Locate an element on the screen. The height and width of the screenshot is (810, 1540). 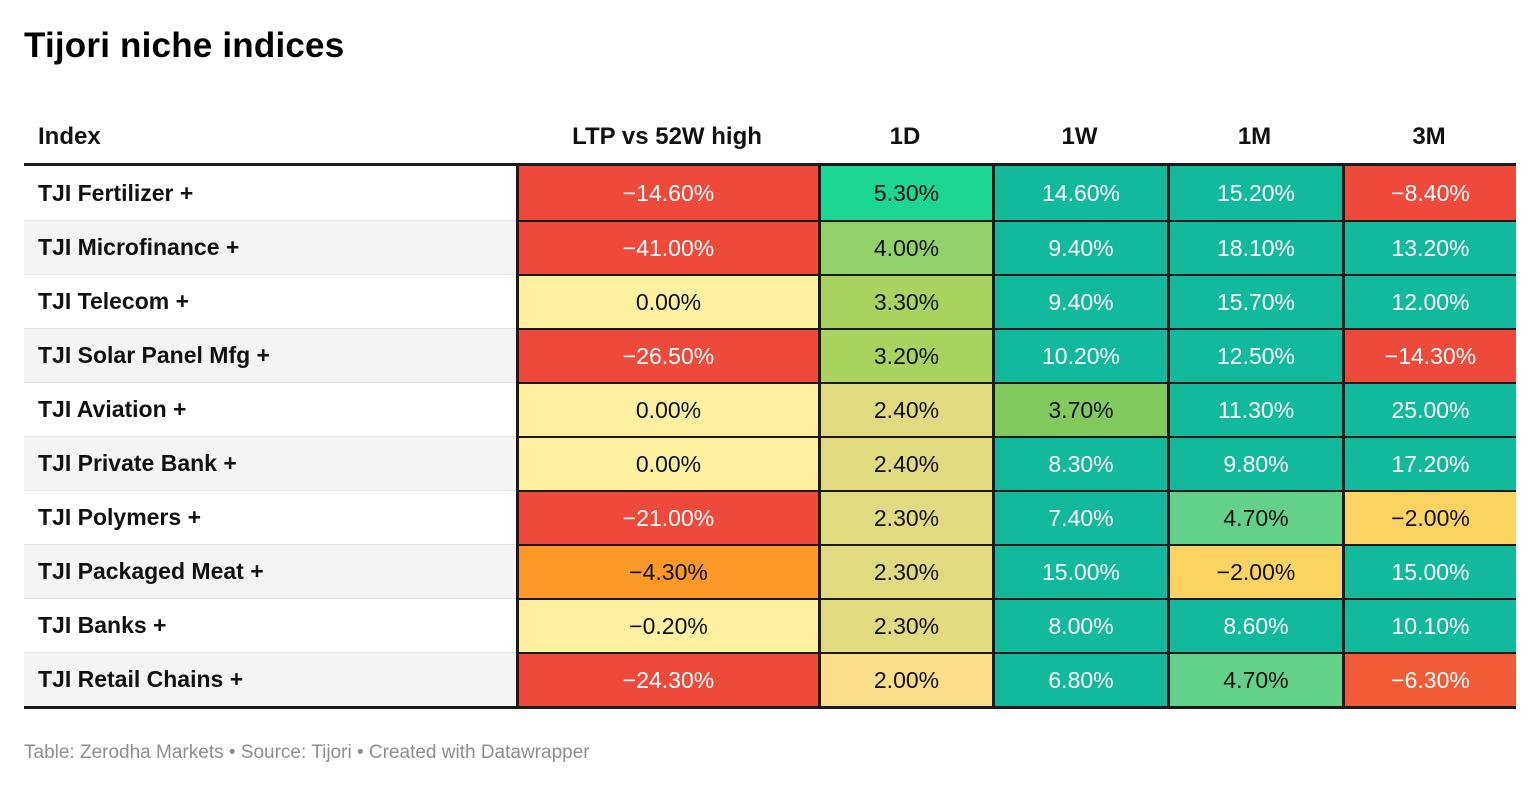
value-cell: −14.30% is located at coordinates (1429, 355).